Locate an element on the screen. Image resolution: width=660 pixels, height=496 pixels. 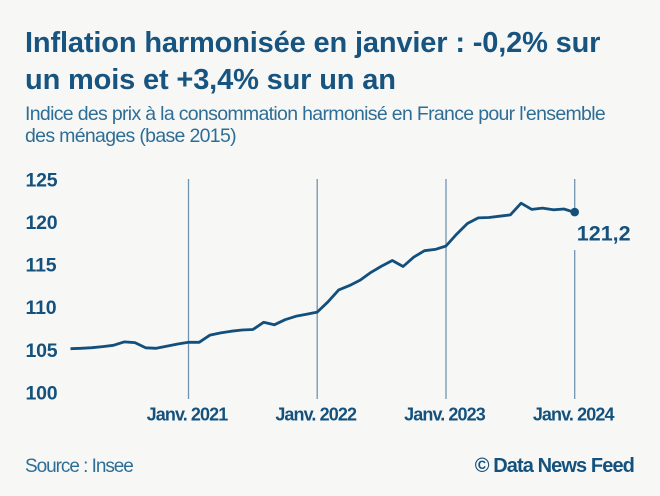
svg-text: Janv. 2021 is located at coordinates (188, 414).